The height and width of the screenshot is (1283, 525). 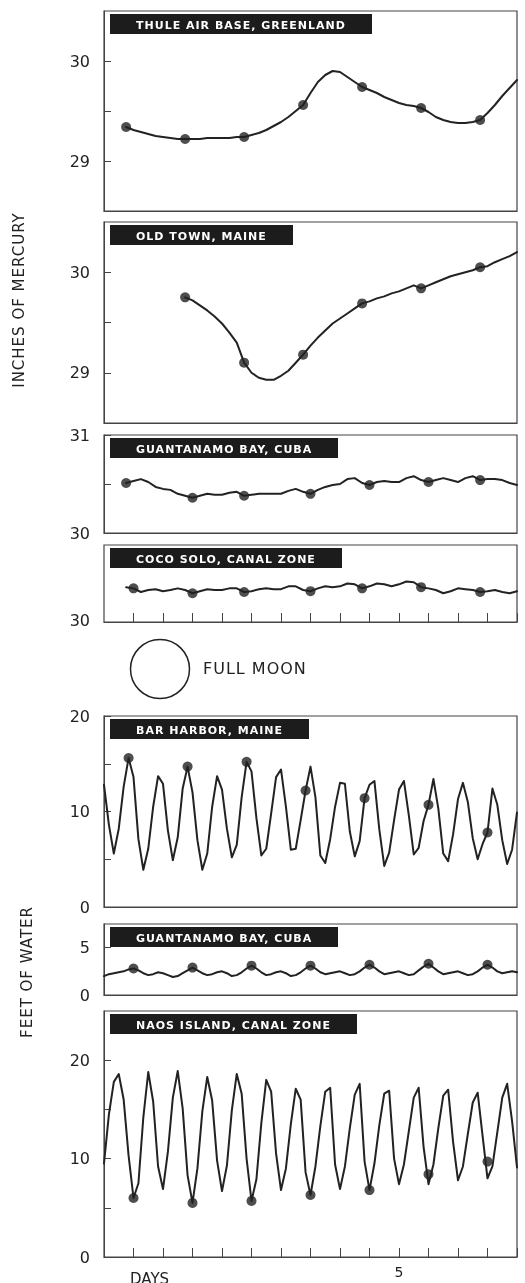 What do you see at coordinates (150, 1276) in the screenshot?
I see `x-axis-title: DAYS` at bounding box center [150, 1276].